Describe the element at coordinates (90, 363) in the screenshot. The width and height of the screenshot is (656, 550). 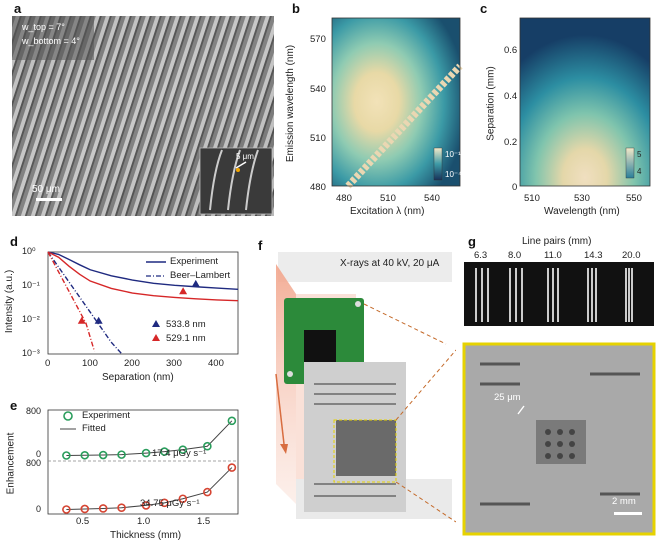
I see `d-xtick-100: 100` at that location.